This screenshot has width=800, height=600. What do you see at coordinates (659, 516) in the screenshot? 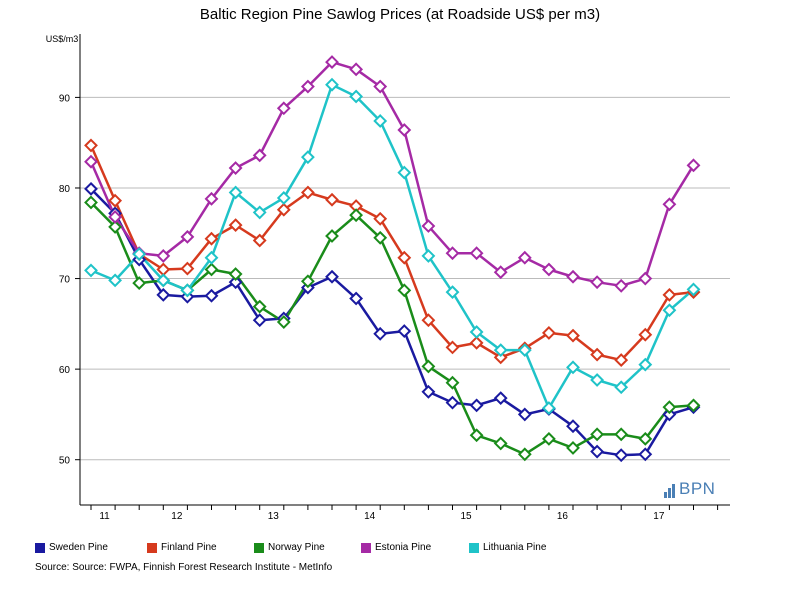
I see `x-tick-label: 17` at bounding box center [659, 516].